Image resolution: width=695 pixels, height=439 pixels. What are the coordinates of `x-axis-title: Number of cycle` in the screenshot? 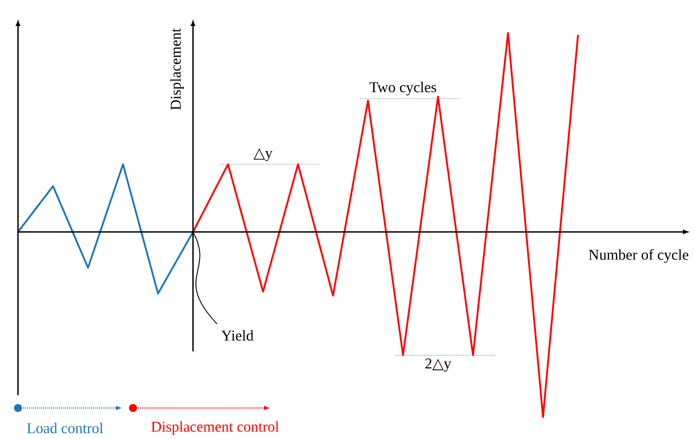 It's located at (638, 256).